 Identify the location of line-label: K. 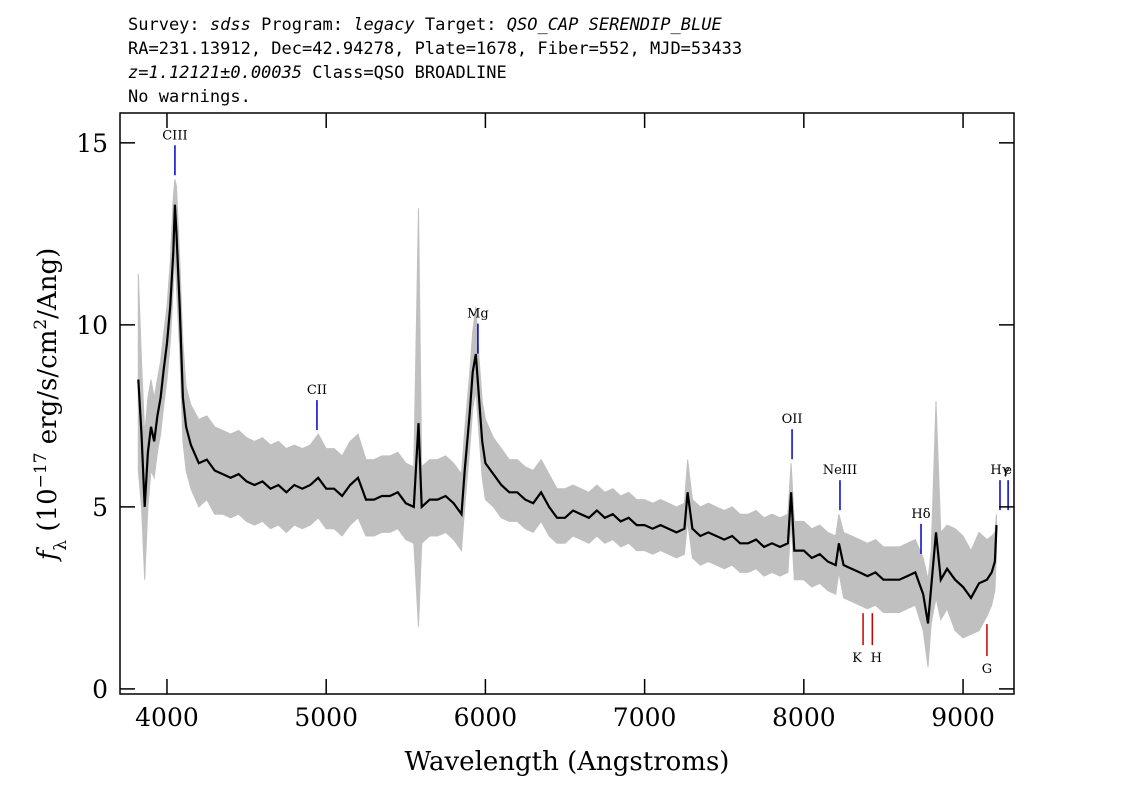
(857, 658).